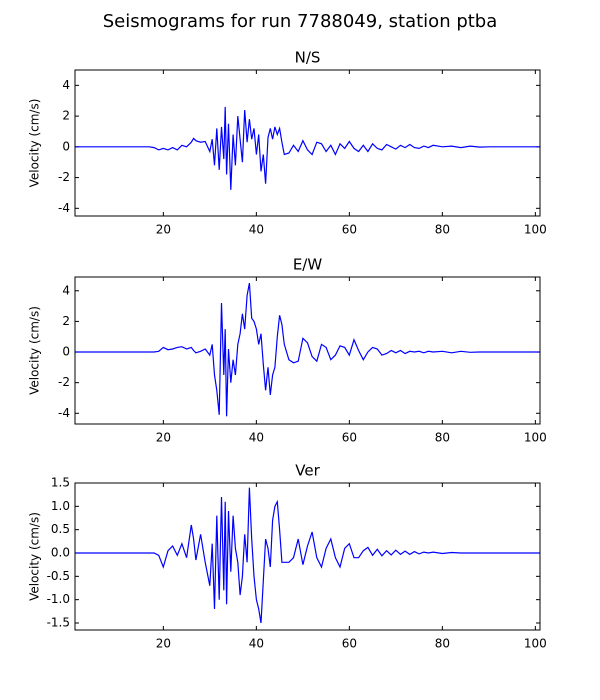  What do you see at coordinates (60, 483) in the screenshot?
I see `y-tick-label: 1.5` at bounding box center [60, 483].